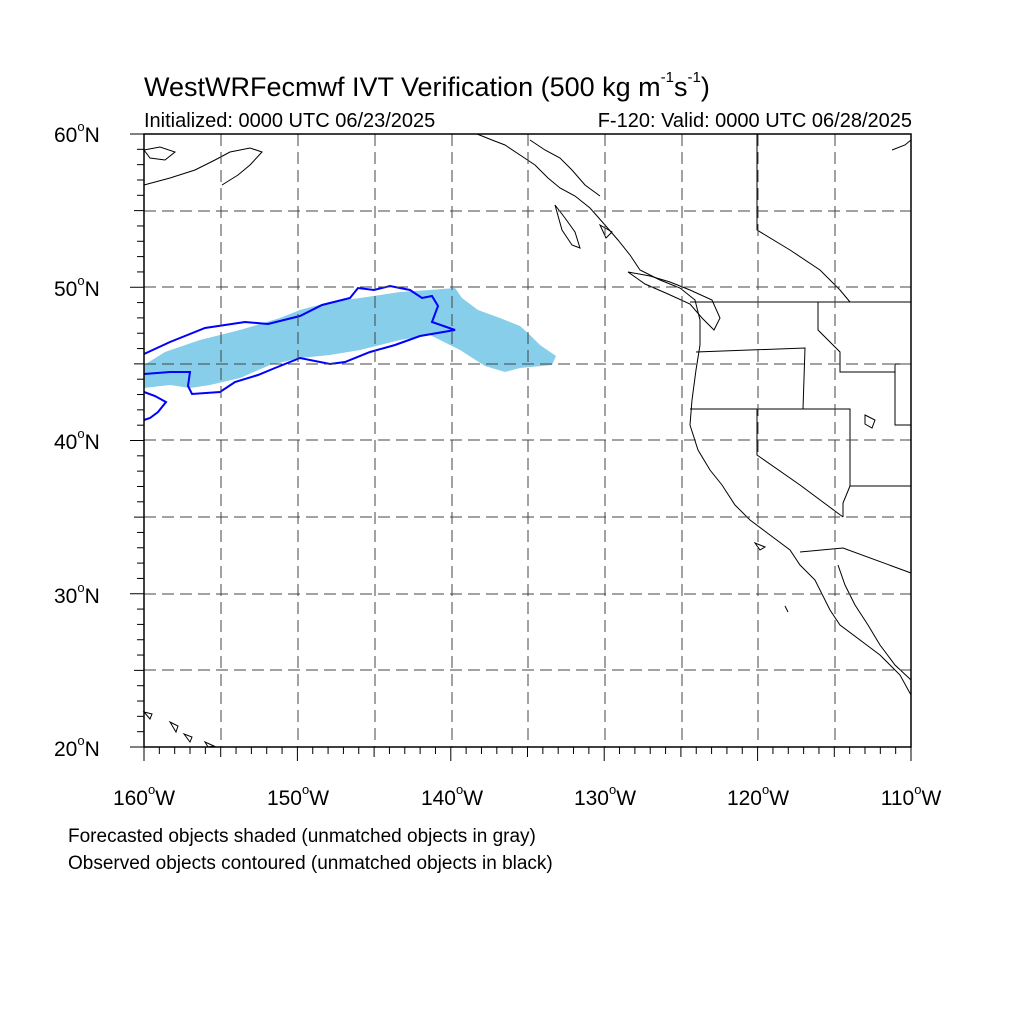 The width and height of the screenshot is (1024, 1024). Describe the element at coordinates (402, 87) in the screenshot. I see `title-main: WestWRFecmwf IVT Verification (500 kg m` at that location.